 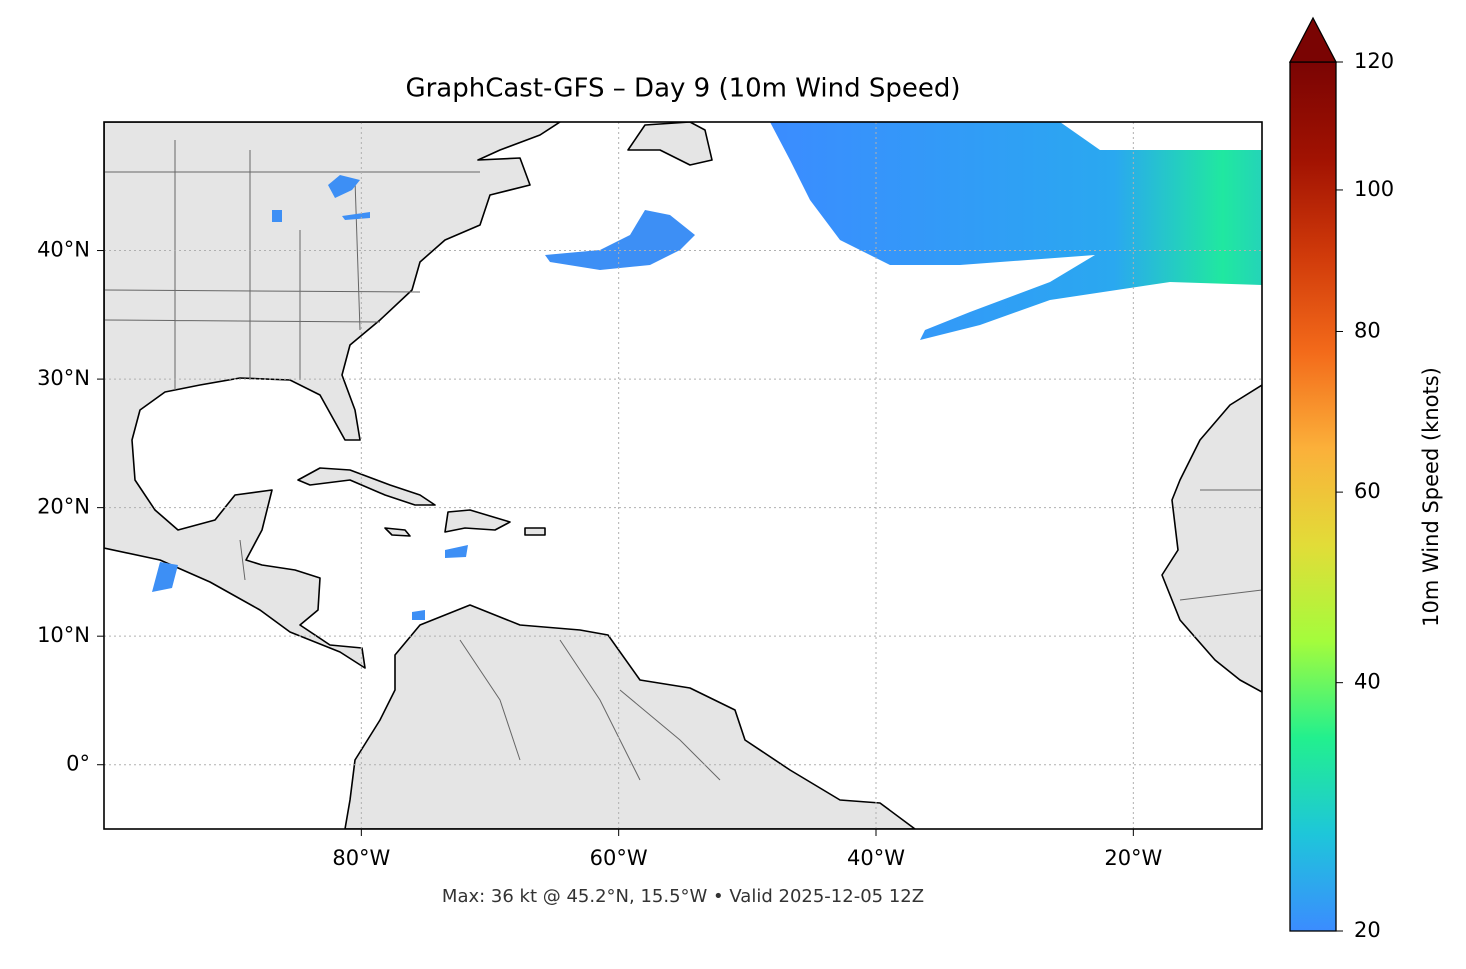 I want to click on y-tick-label: 30°N, so click(x=63, y=378).